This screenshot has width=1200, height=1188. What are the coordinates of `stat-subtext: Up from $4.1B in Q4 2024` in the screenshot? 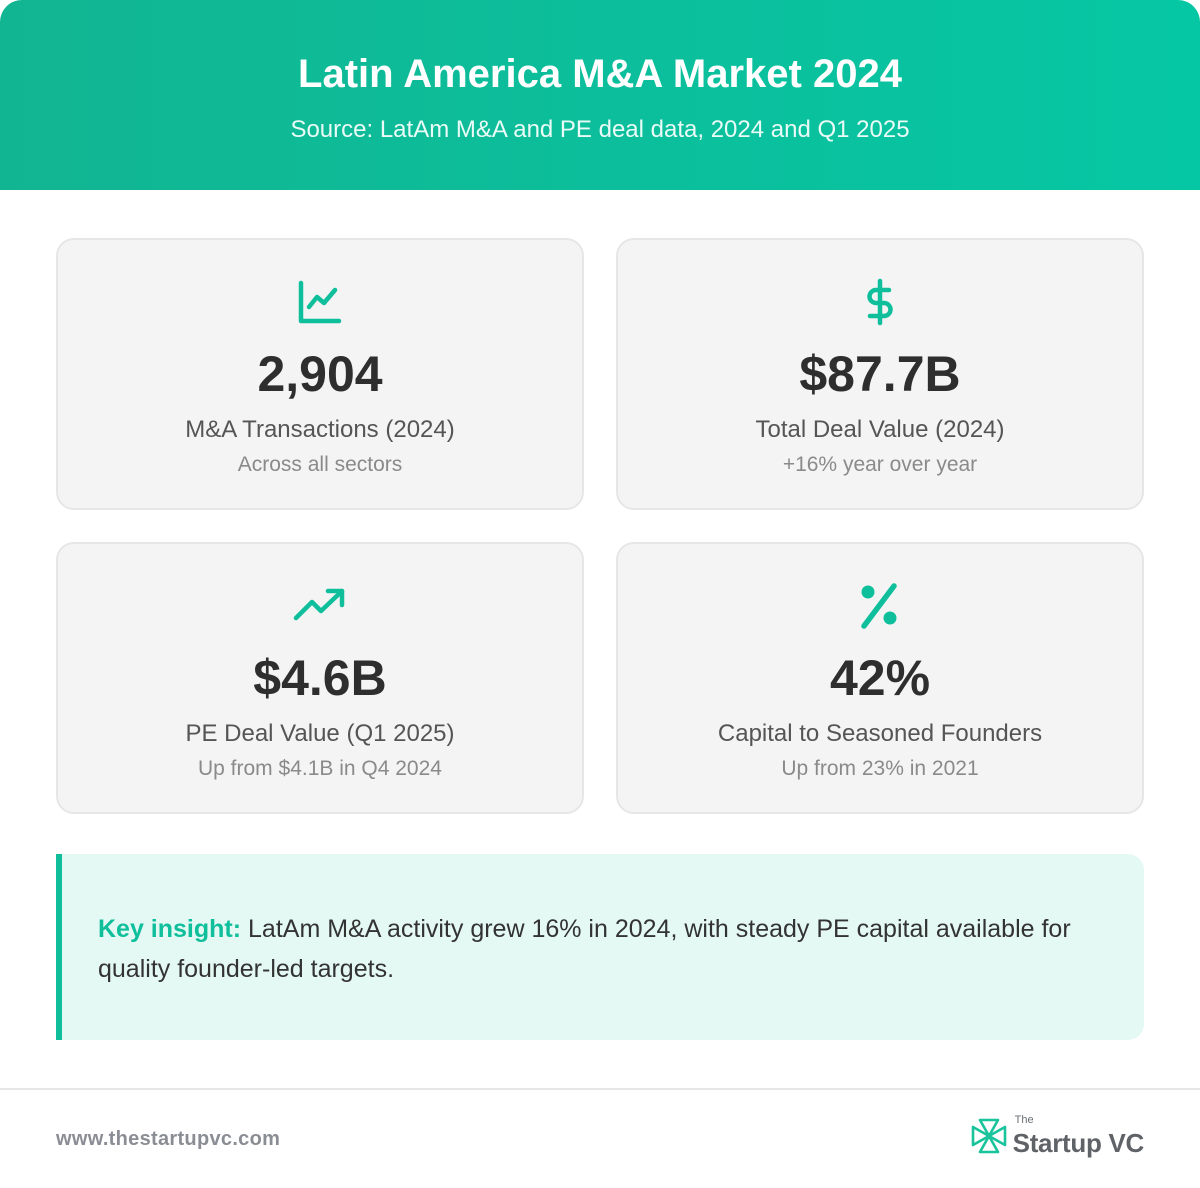 It's located at (320, 768).